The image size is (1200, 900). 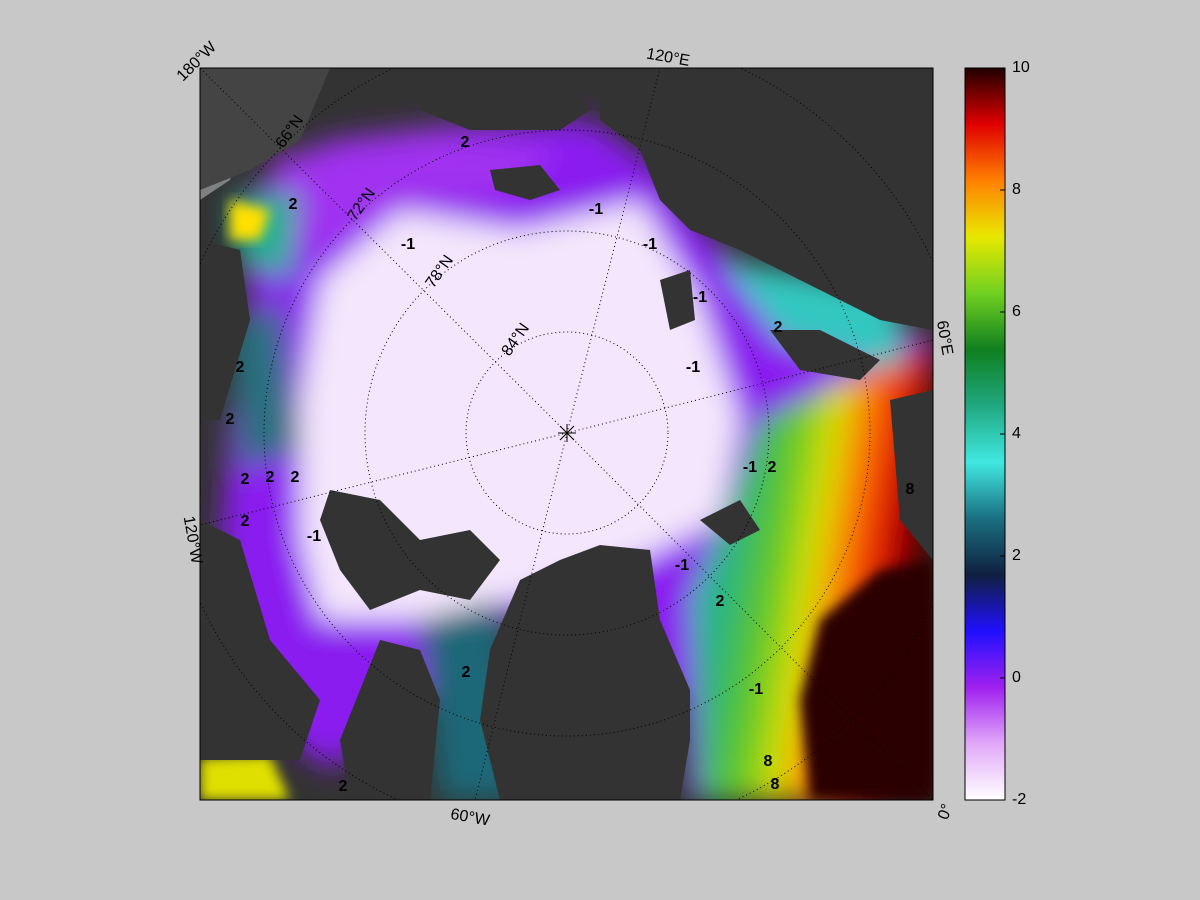 What do you see at coordinates (668, 58) in the screenshot?
I see `longitude-label: 120°E` at bounding box center [668, 58].